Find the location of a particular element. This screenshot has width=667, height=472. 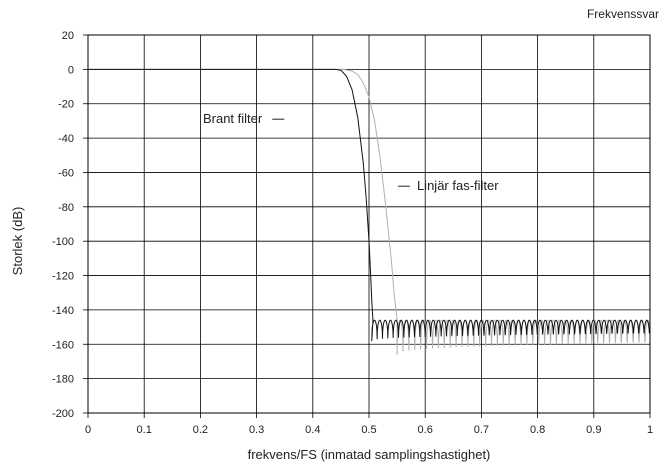

y-tick-label: -40 is located at coordinates (66, 139).